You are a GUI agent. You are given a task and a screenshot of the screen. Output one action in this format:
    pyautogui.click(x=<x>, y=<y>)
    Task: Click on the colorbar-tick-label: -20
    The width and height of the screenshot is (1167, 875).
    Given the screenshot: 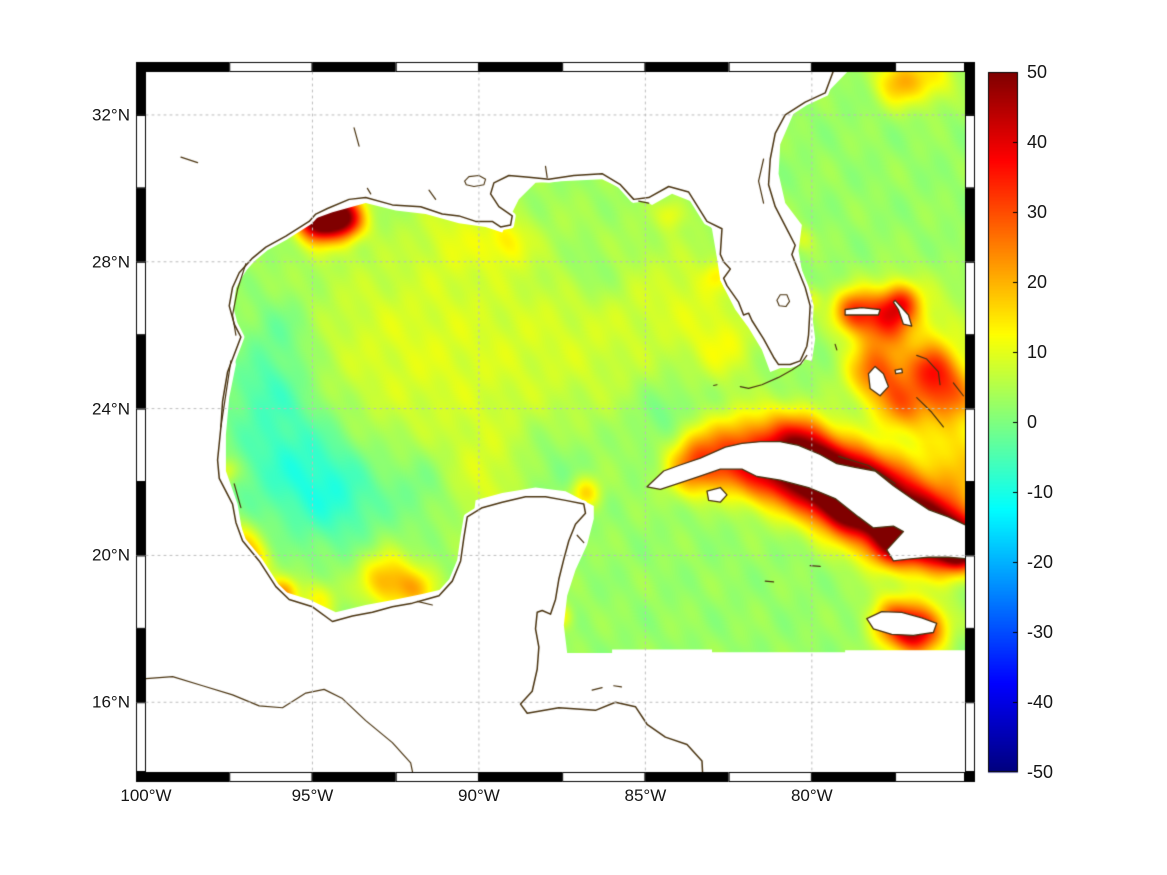 What is the action you would take?
    pyautogui.click(x=1040, y=562)
    